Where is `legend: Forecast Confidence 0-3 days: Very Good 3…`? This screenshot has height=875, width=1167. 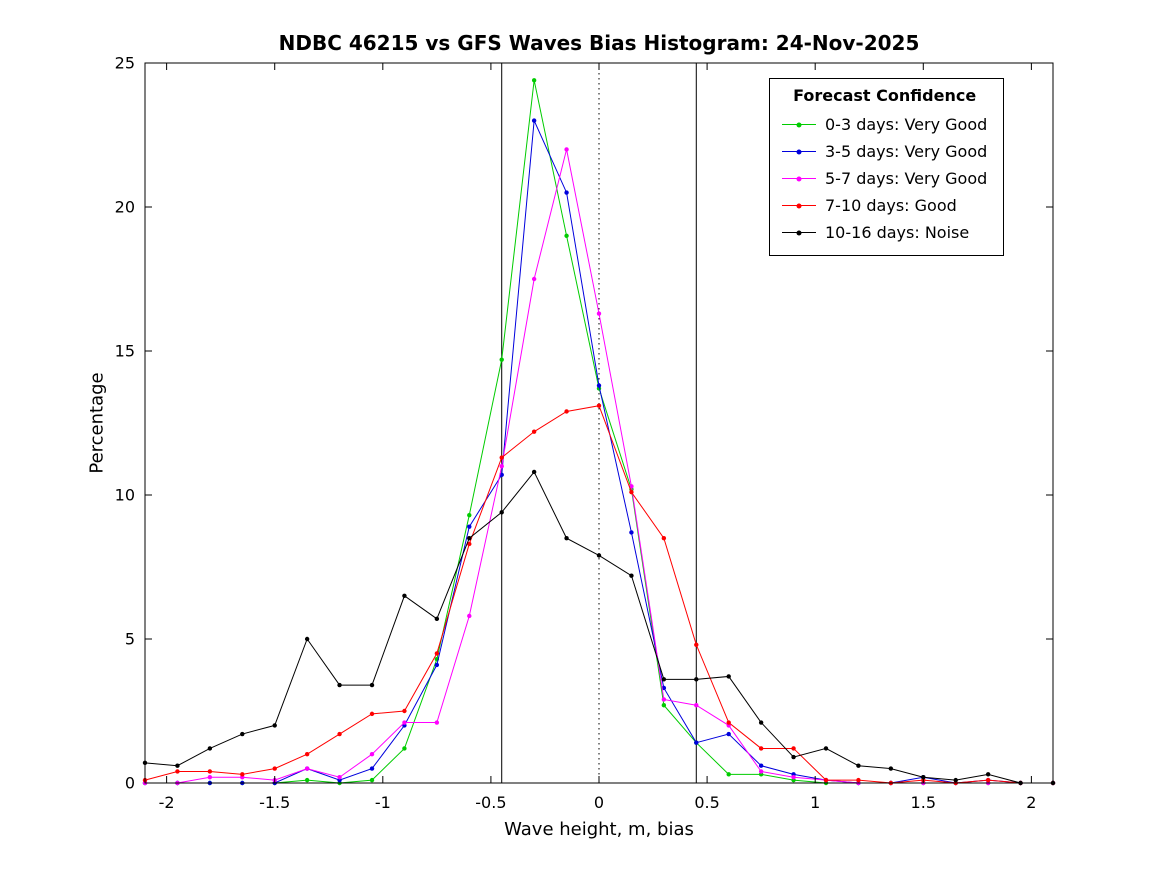 legend: Forecast Confidence 0-3 days: Very Good 3… is located at coordinates (887, 167).